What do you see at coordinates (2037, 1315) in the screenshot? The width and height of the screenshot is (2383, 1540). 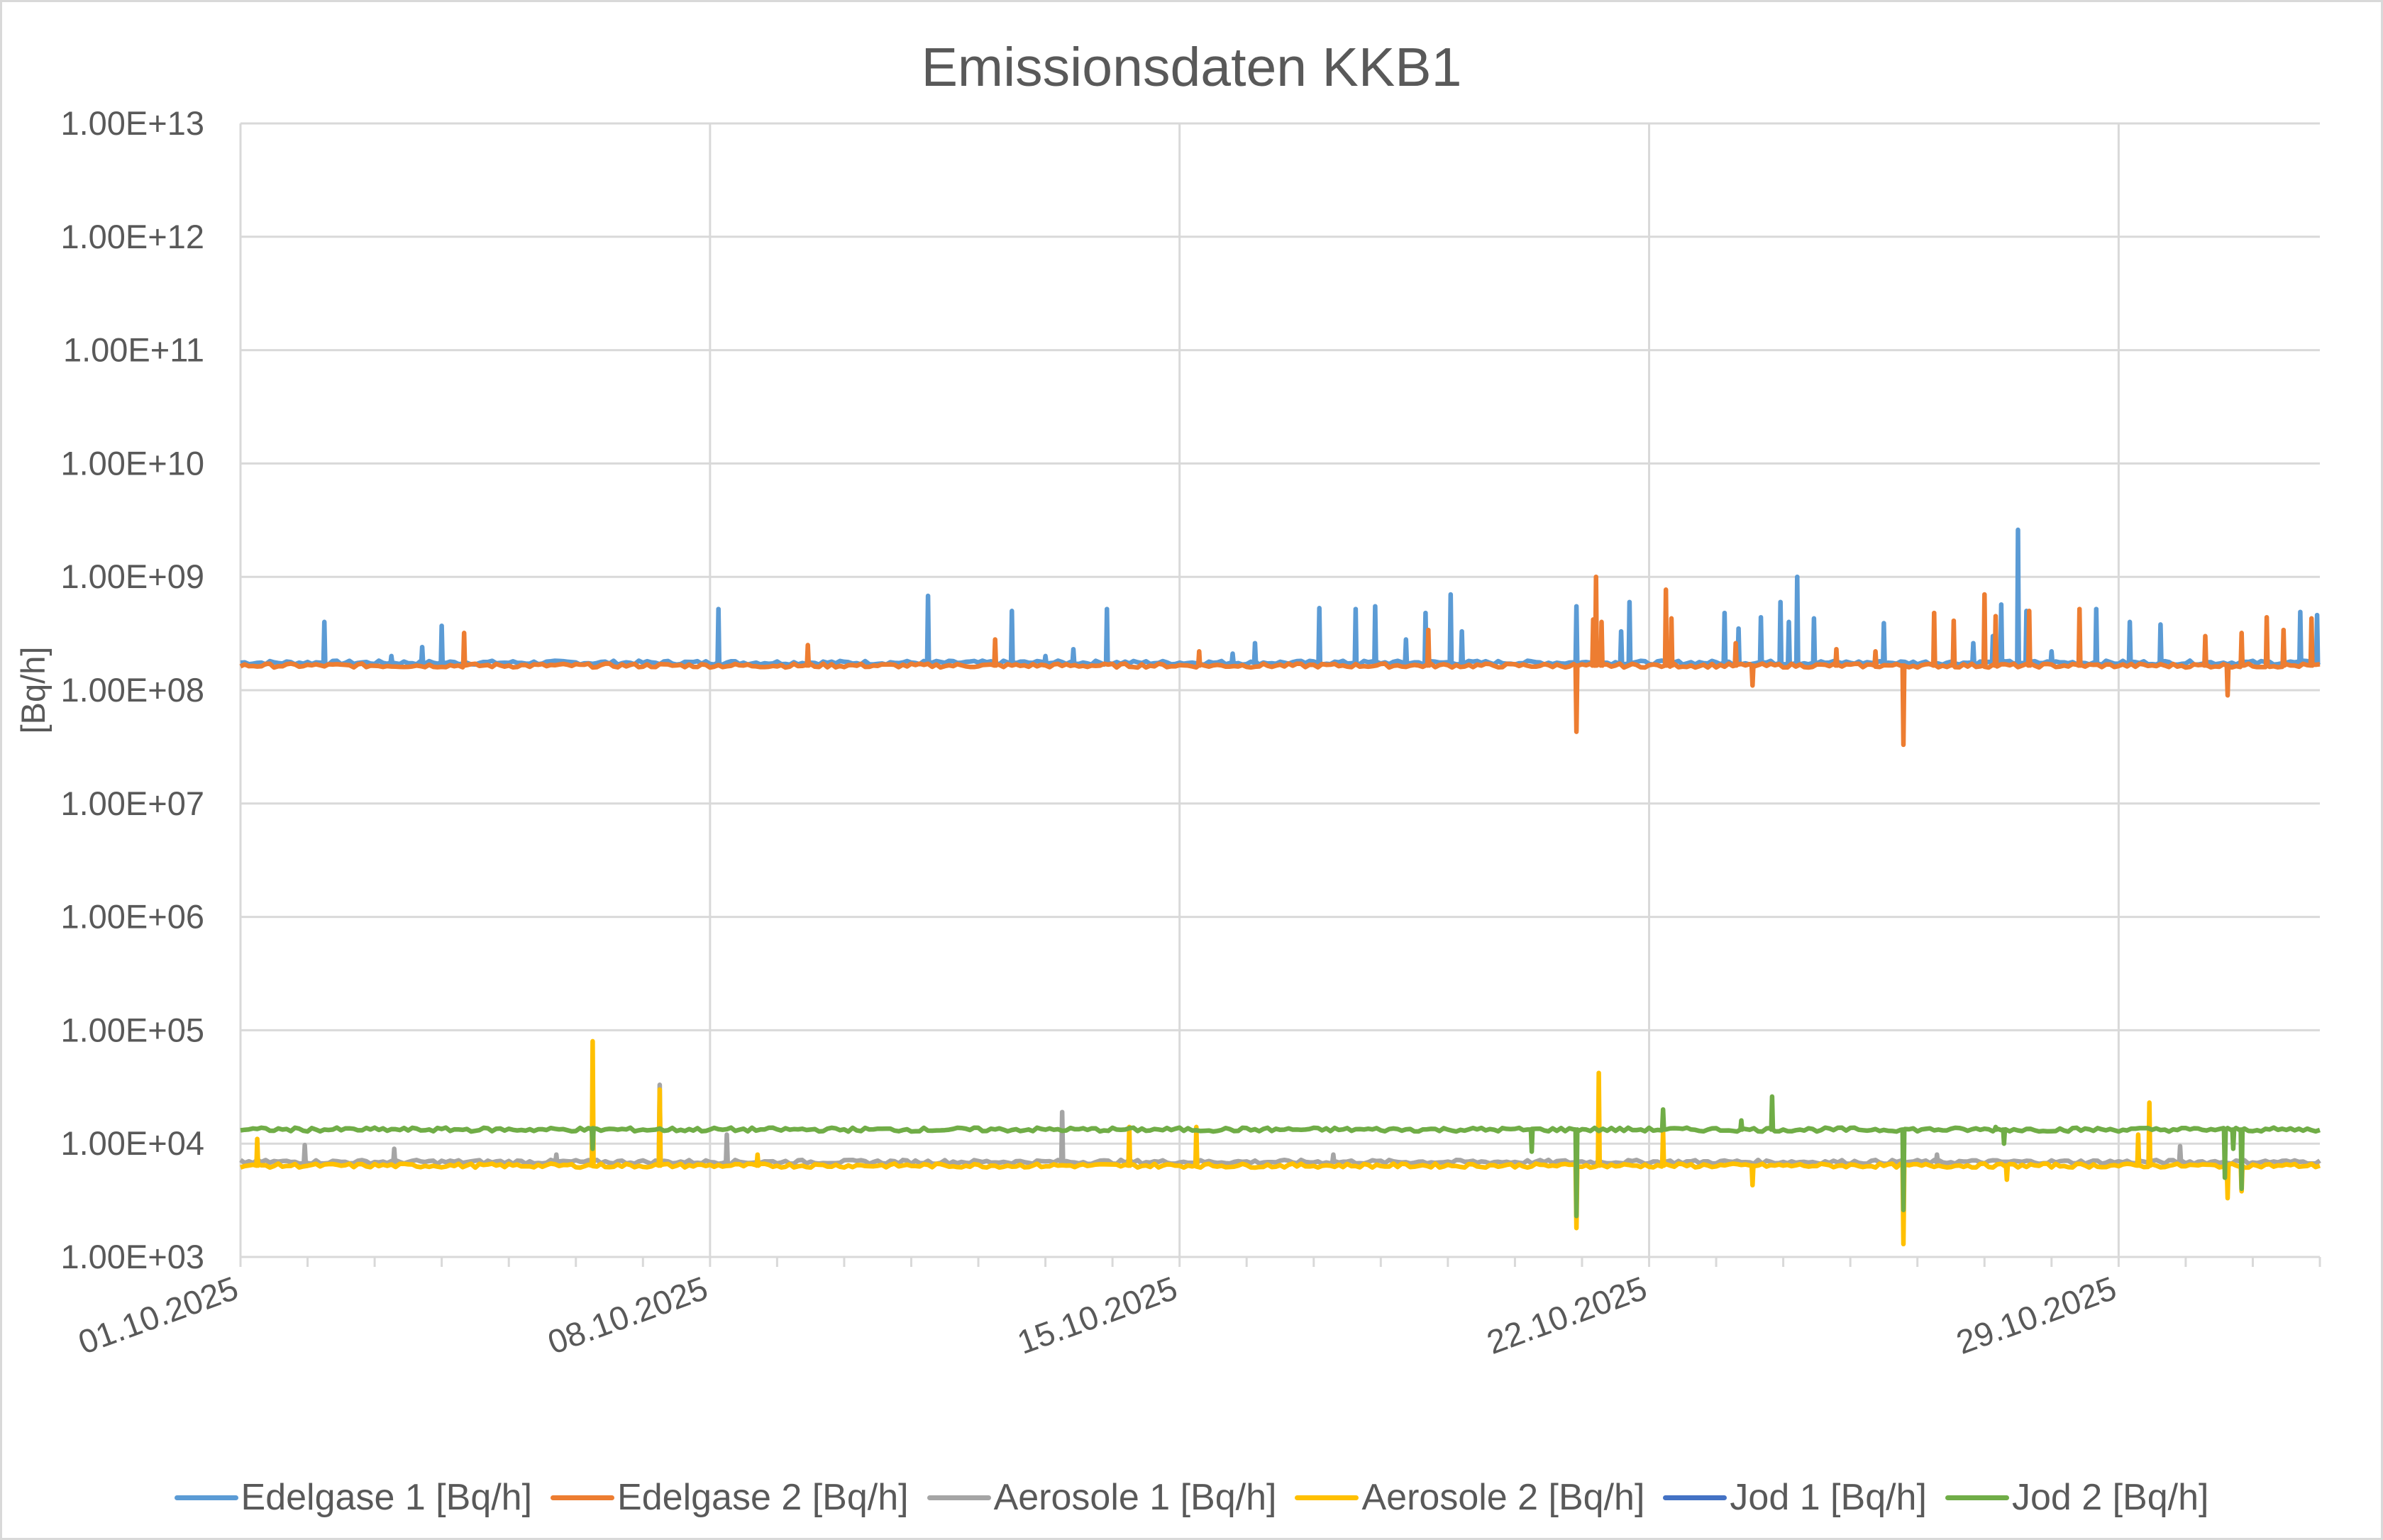 I see `x-tick-label: 29.10.2025` at bounding box center [2037, 1315].